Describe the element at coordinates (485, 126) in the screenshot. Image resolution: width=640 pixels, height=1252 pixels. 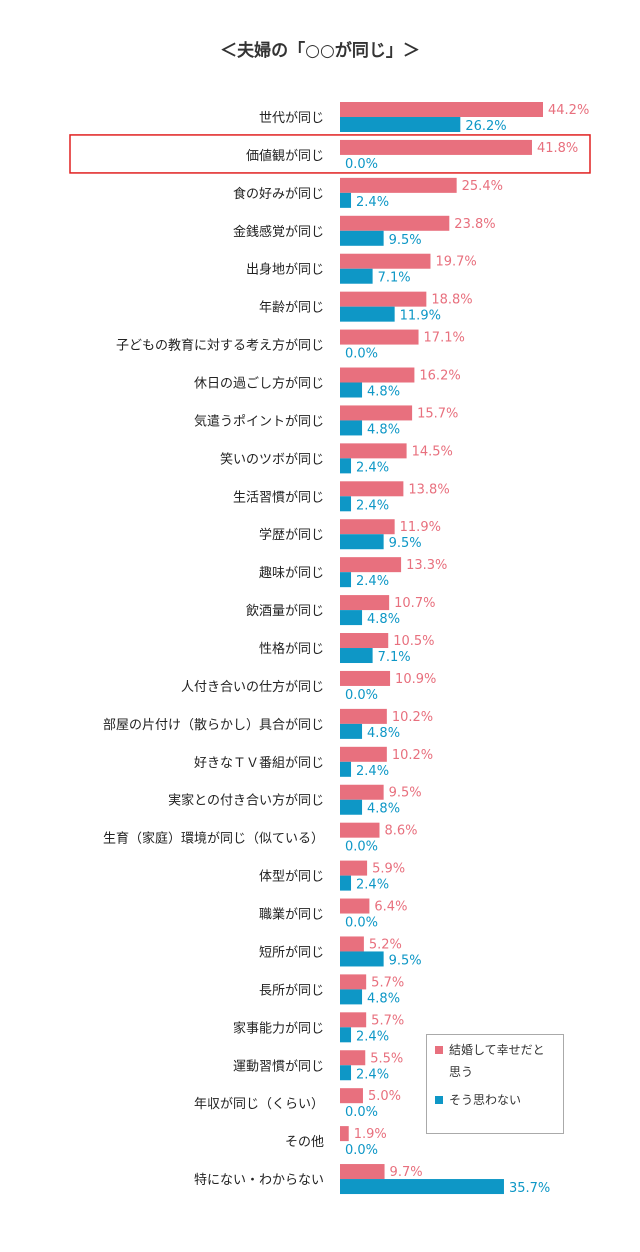
I see `value-label-not-happy: 26.2%` at that location.